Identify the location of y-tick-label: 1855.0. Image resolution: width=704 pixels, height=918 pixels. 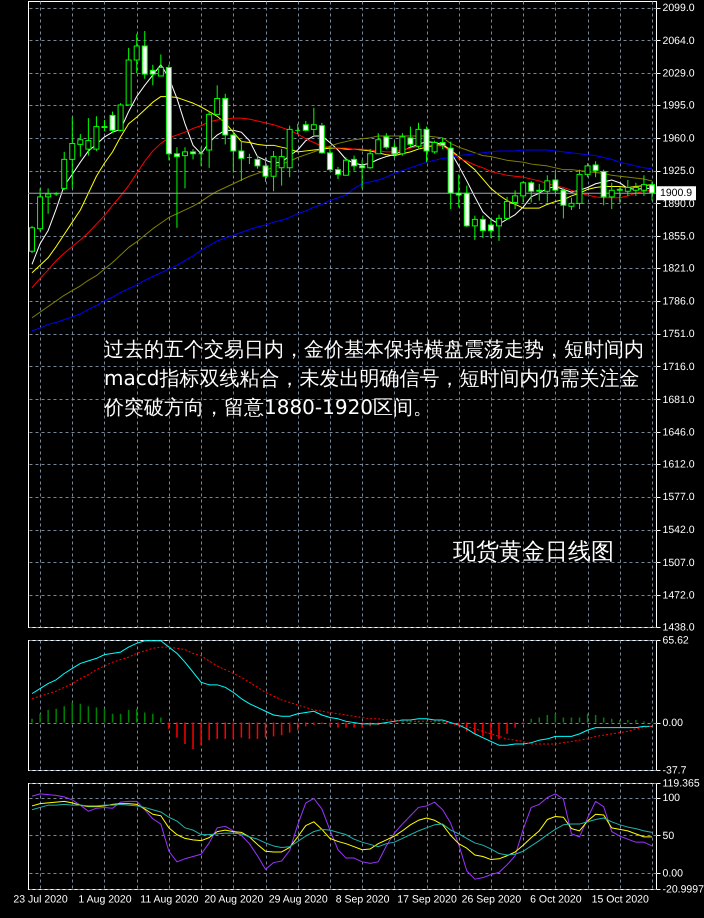
(678, 236).